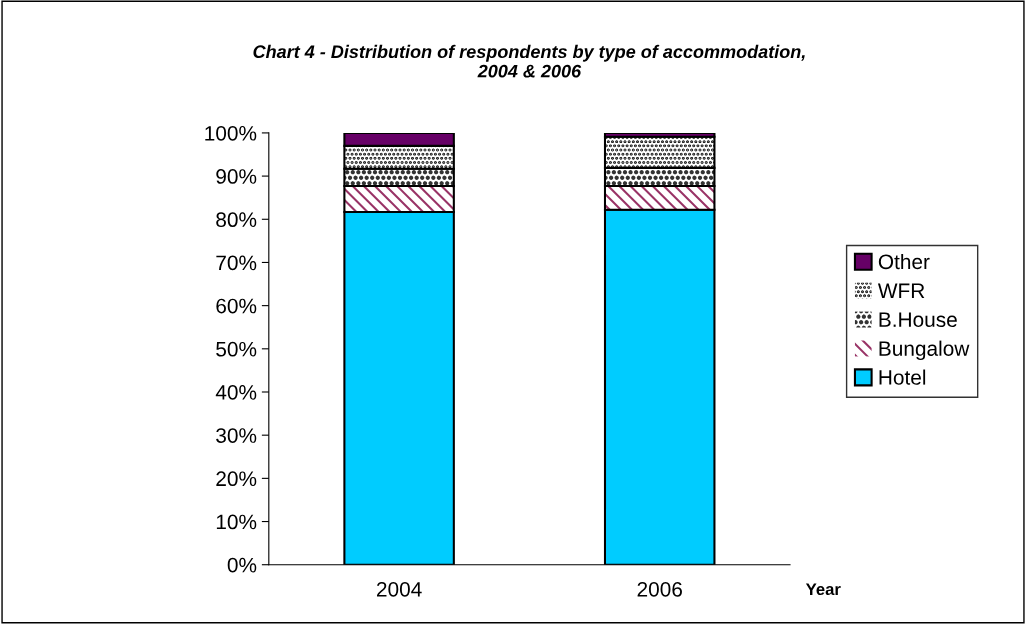  Describe the element at coordinates (242, 565) in the screenshot. I see `y-tick-label: 0%` at that location.